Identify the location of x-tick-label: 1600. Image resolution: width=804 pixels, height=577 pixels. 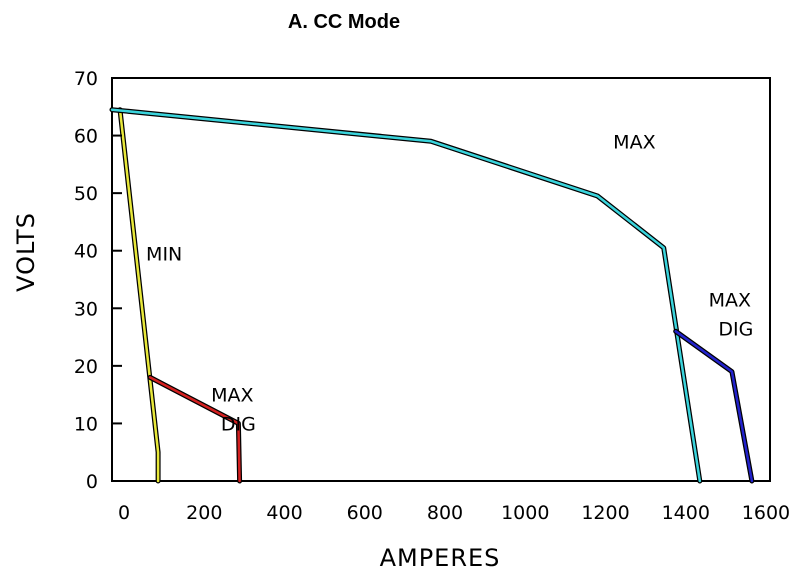
(766, 513).